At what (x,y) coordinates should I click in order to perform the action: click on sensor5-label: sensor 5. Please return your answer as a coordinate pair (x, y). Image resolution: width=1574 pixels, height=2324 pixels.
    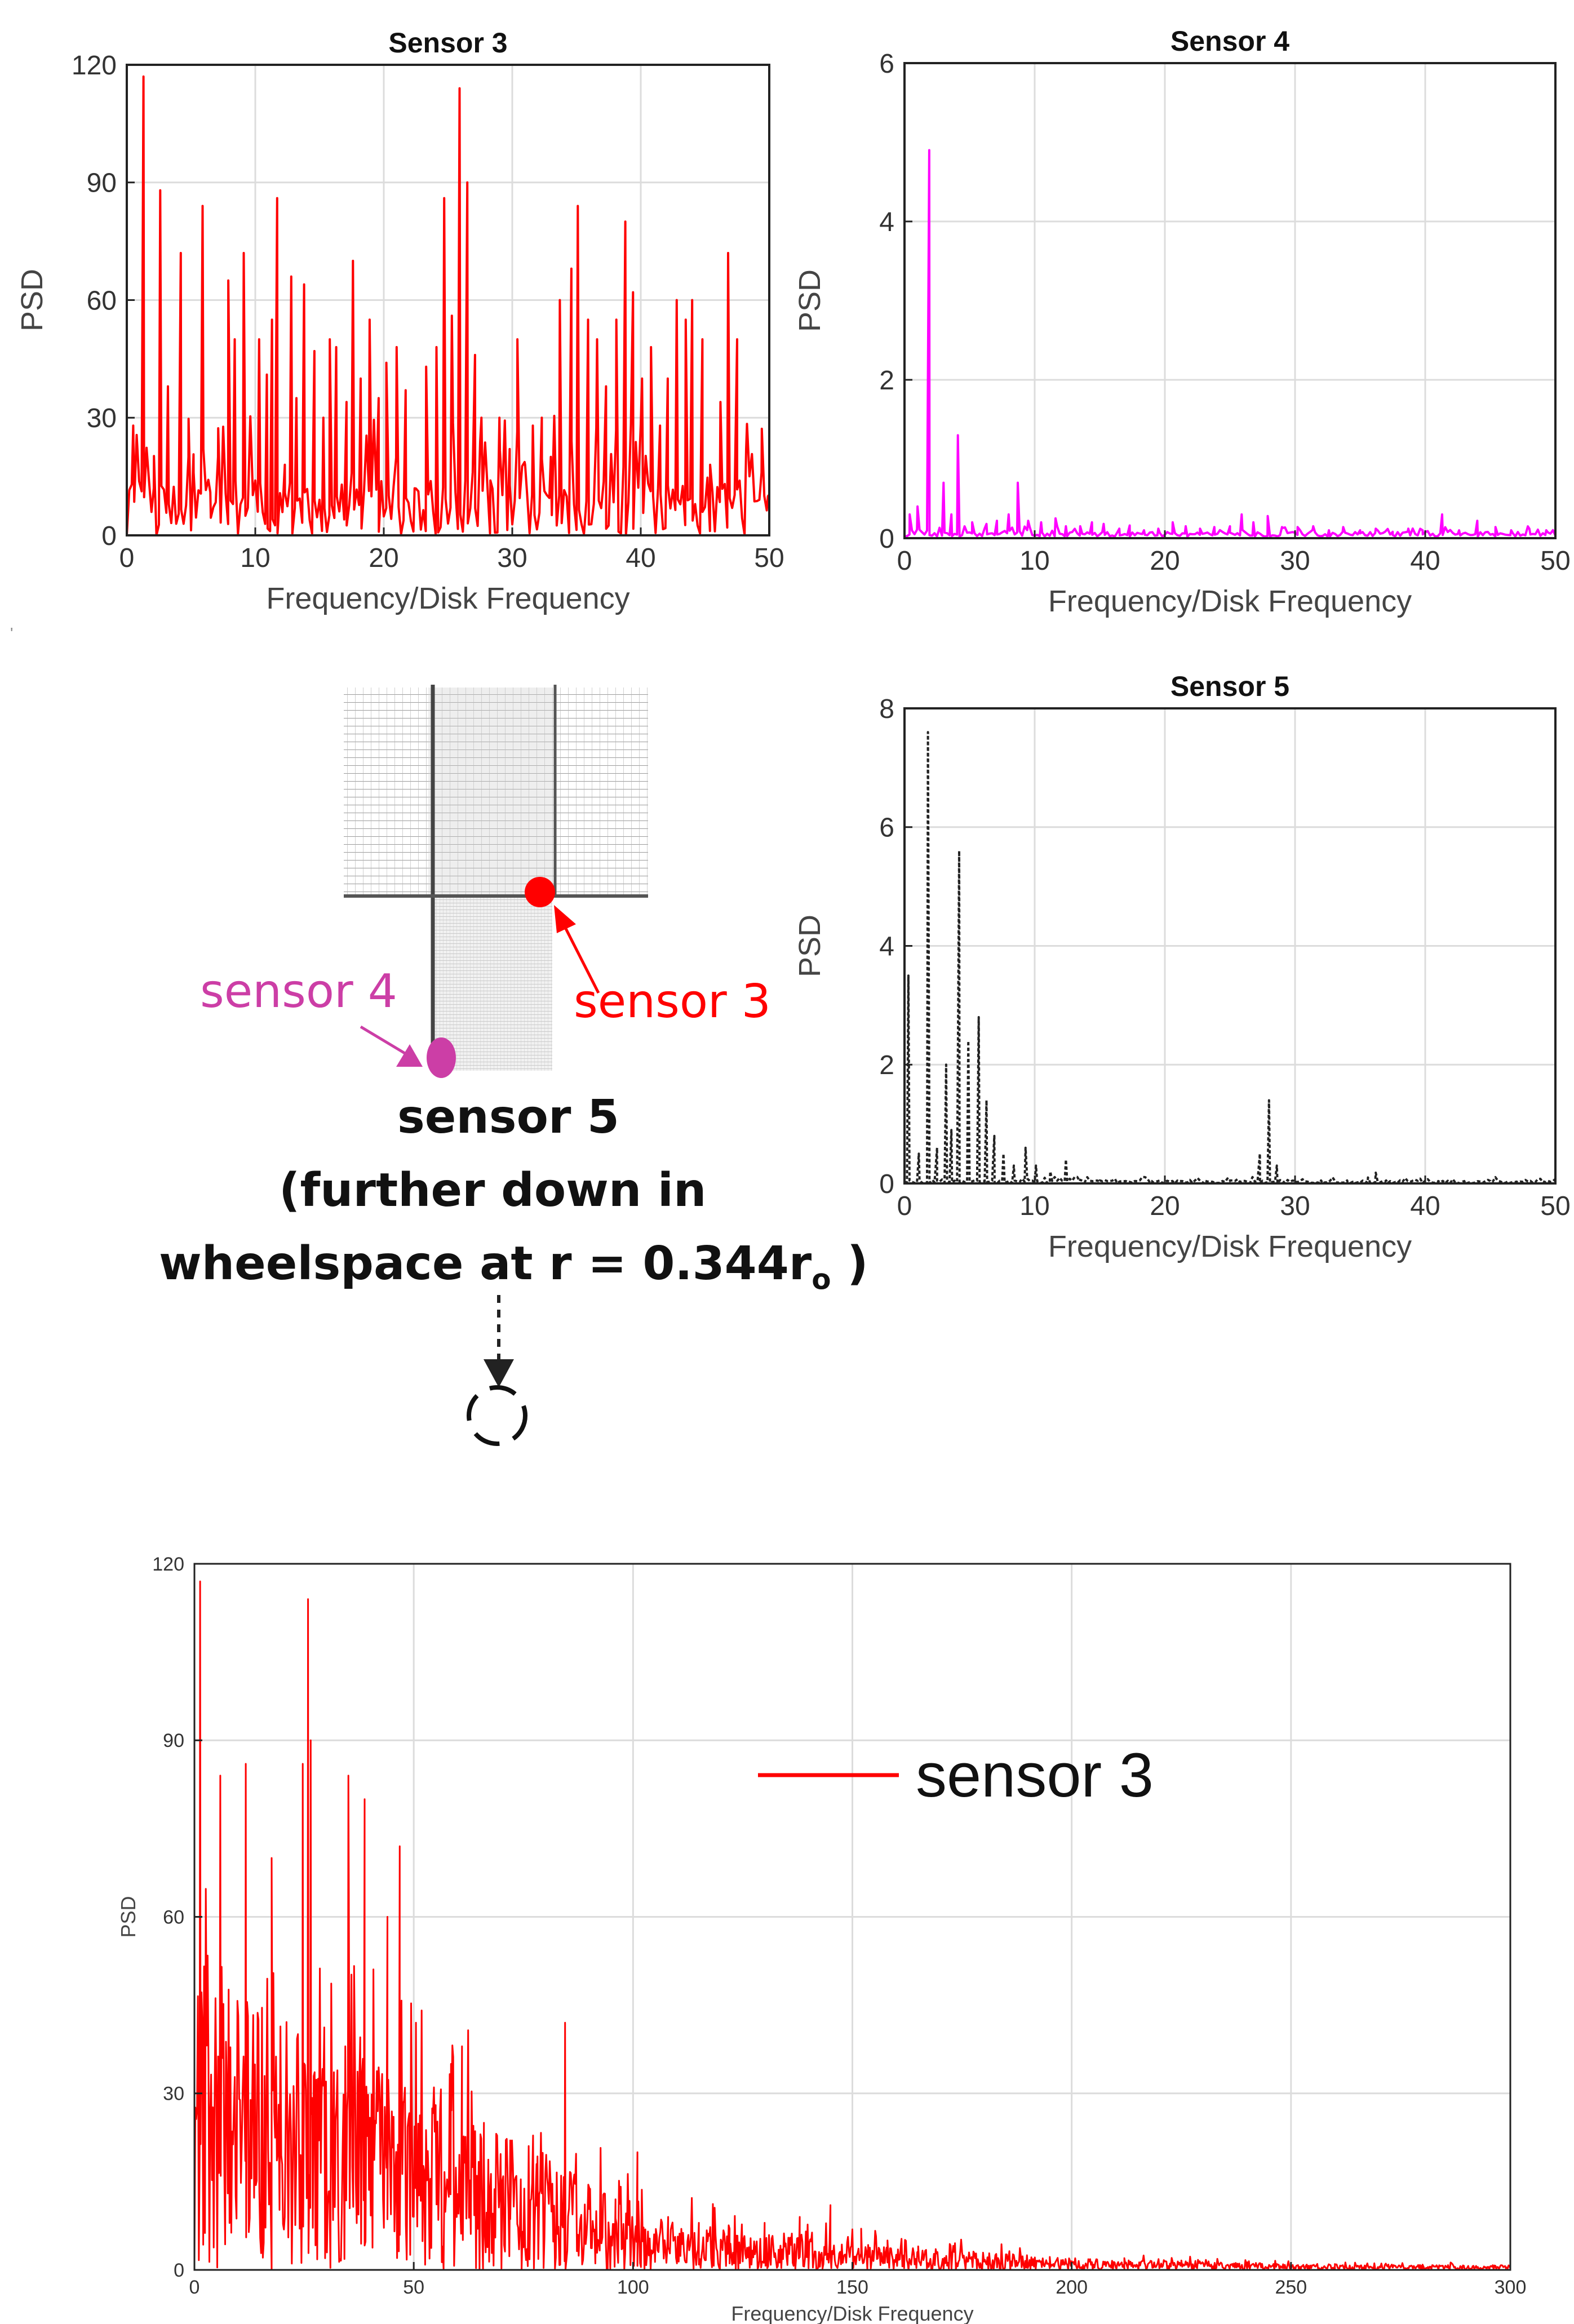
    Looking at the image, I should click on (508, 1117).